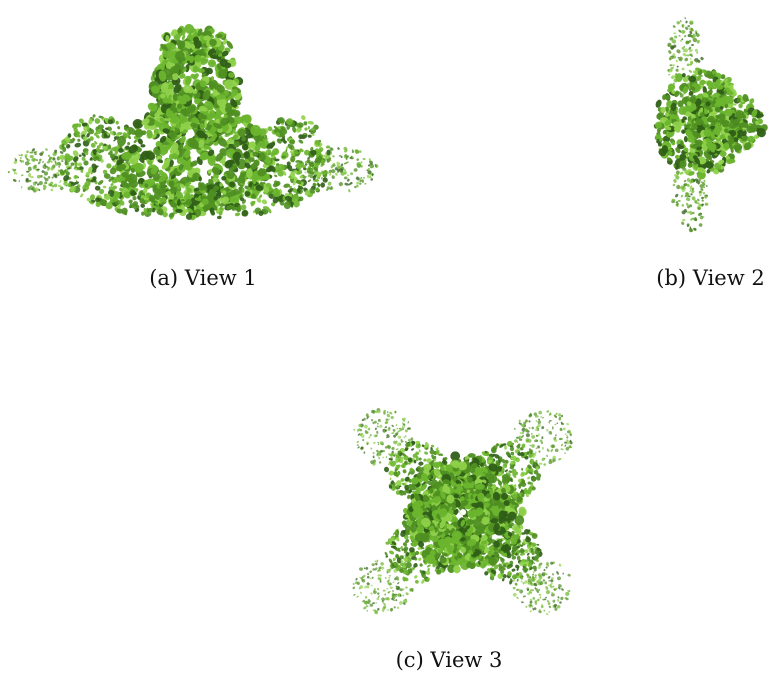 The height and width of the screenshot is (677, 773). I want to click on caption-view-2: (b) View 2, so click(710, 278).